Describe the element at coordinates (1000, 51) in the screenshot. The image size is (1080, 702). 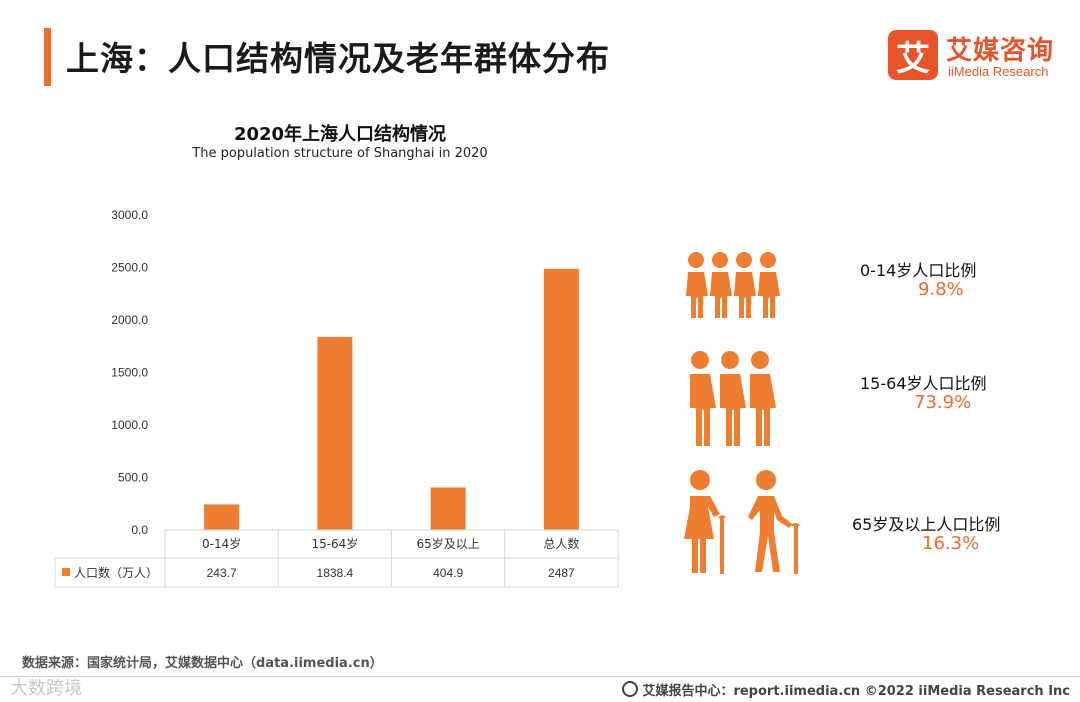
I see `logo-name-cn: 艾媒咨询` at that location.